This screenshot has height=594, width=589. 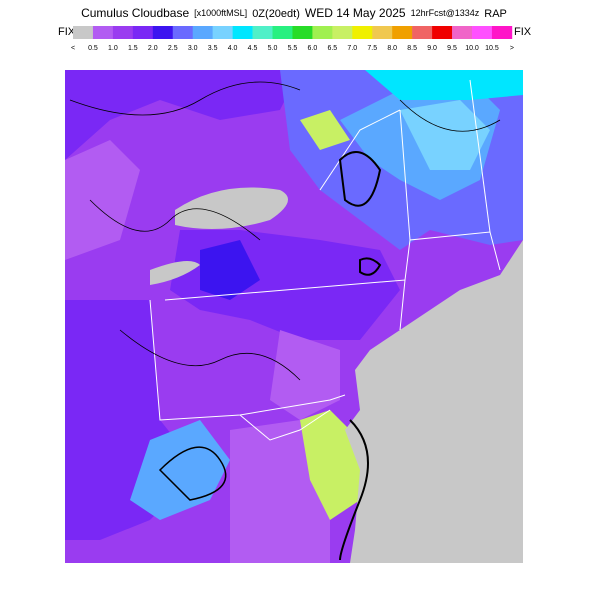 What do you see at coordinates (452, 48) in the screenshot?
I see `colorbar-label: 9.5` at bounding box center [452, 48].